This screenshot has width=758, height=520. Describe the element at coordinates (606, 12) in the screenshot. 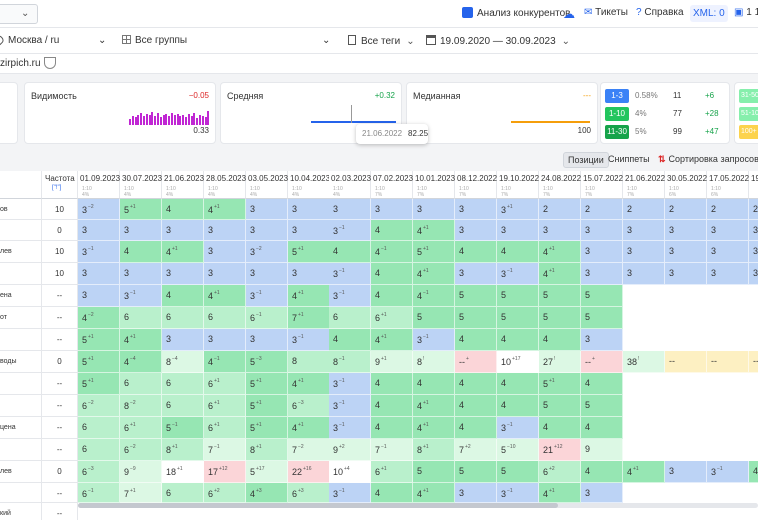

I see `tickets-link: ✉ Тикеты` at that location.